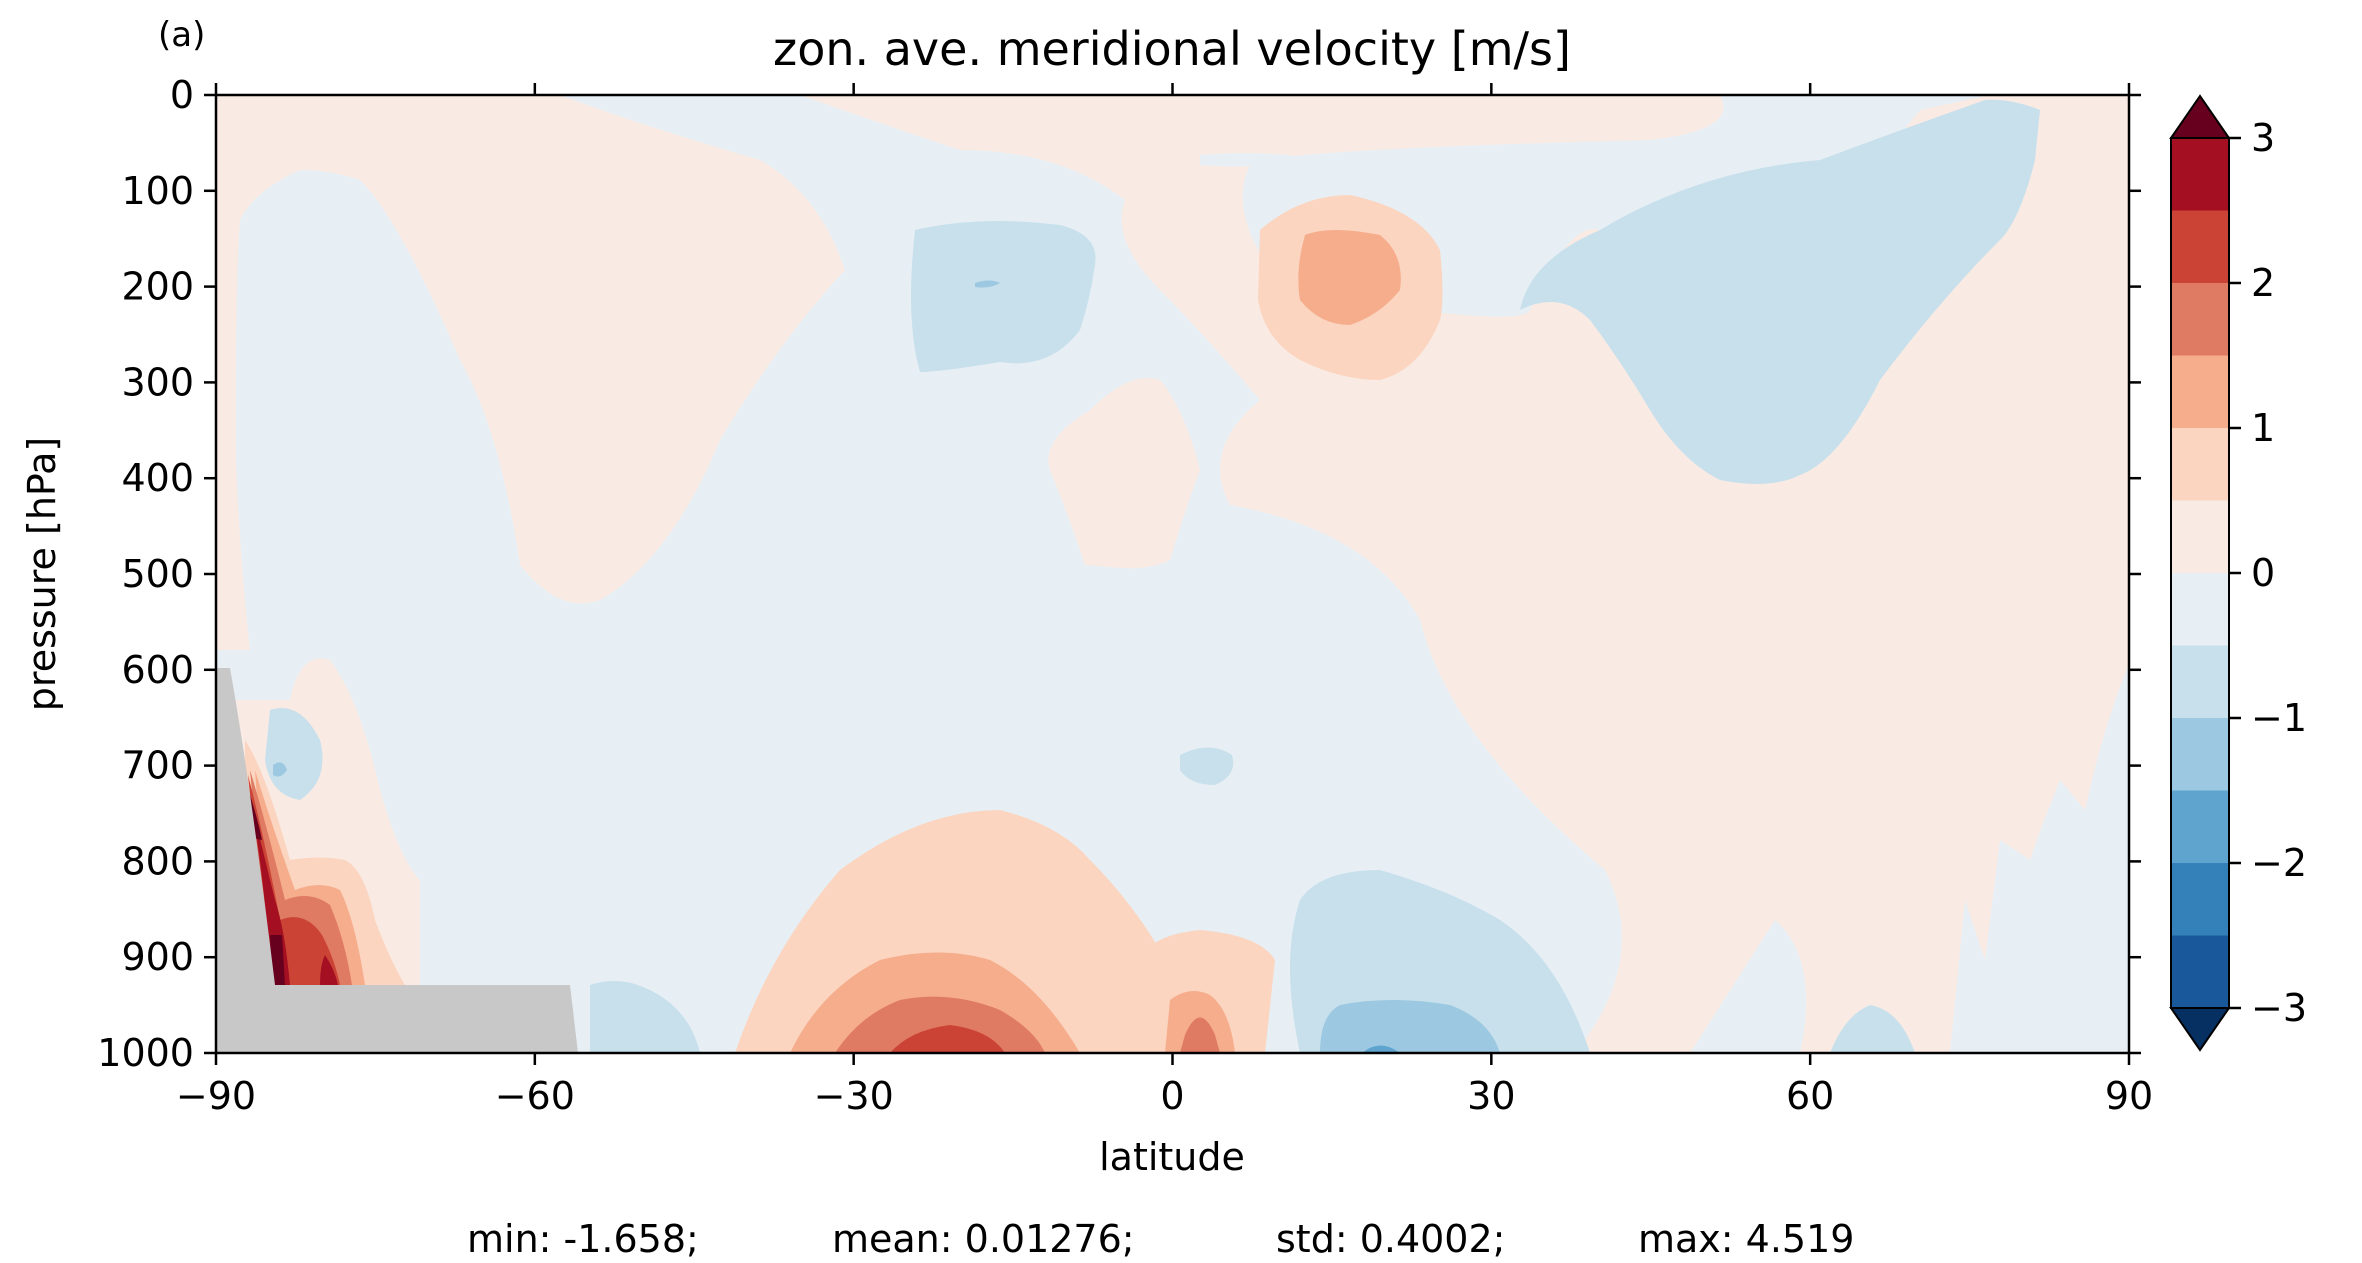  What do you see at coordinates (2129, 1096) in the screenshot?
I see `x-tick-label: 90` at bounding box center [2129, 1096].